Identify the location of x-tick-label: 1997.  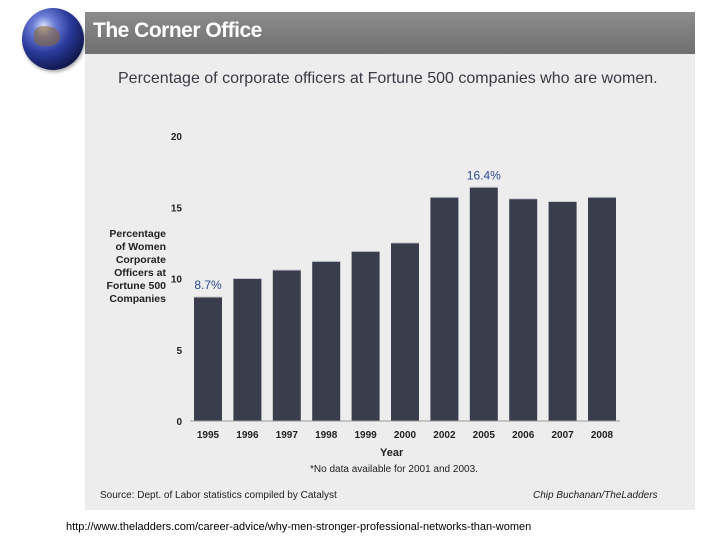
(287, 435).